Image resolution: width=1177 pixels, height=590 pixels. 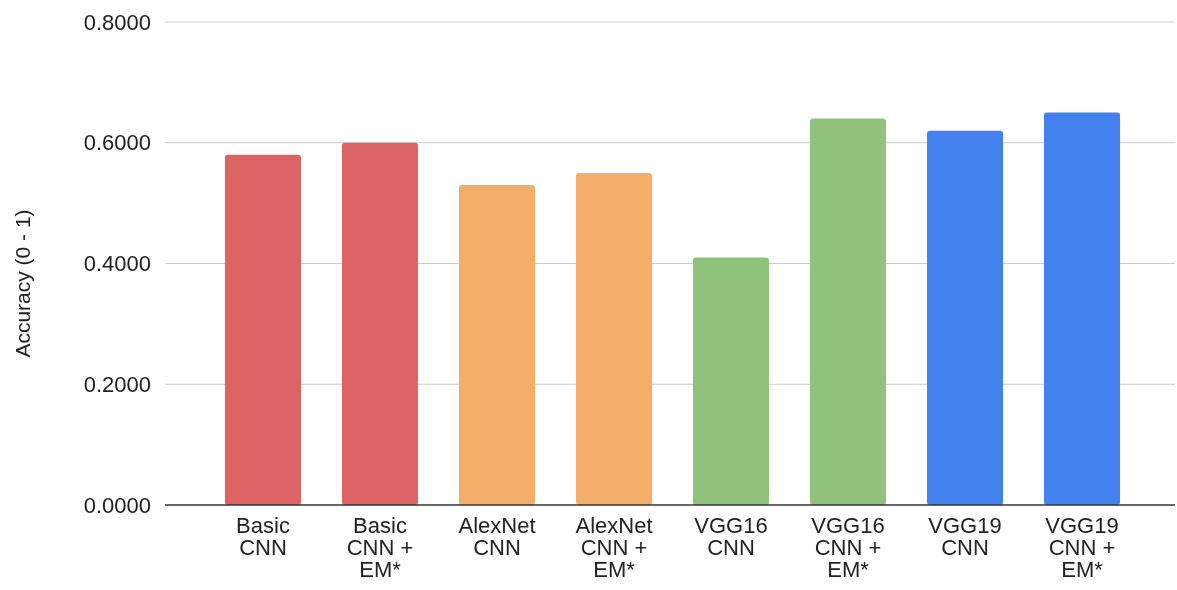 What do you see at coordinates (614, 547) in the screenshot?
I see `x-tick-label: AlexNet CNN + EM*` at bounding box center [614, 547].